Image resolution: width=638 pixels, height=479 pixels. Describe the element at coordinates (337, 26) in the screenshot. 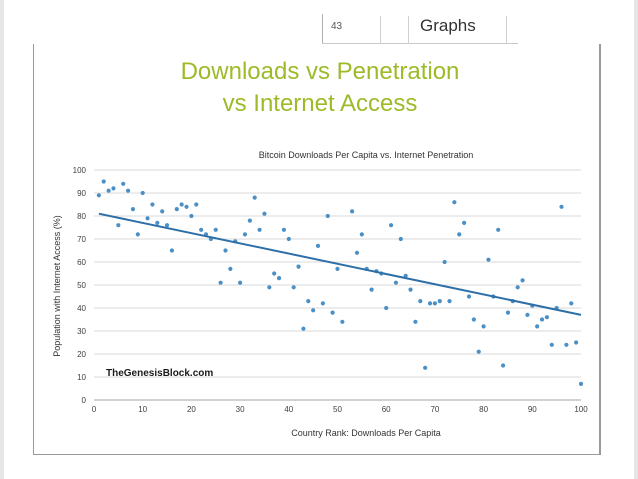

I see `slide-number: 43` at that location.